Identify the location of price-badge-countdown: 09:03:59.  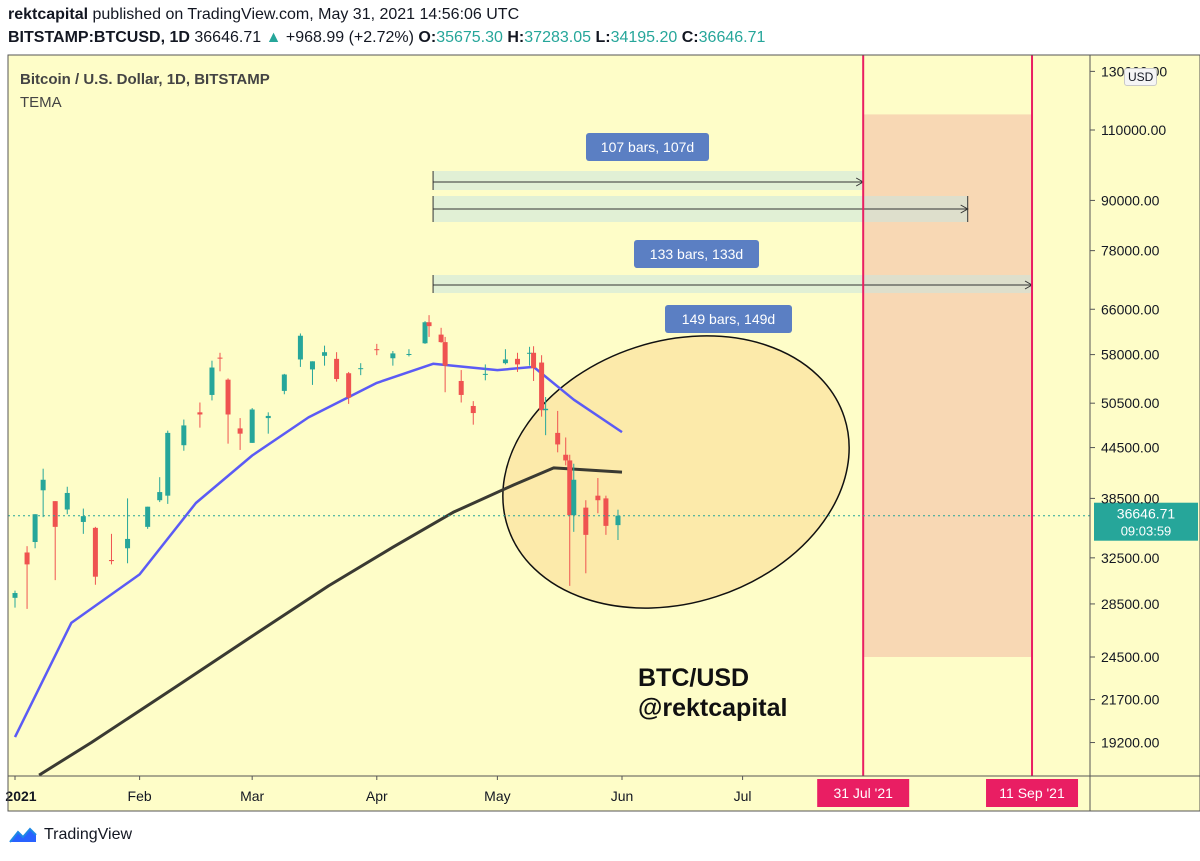
(1146, 531).